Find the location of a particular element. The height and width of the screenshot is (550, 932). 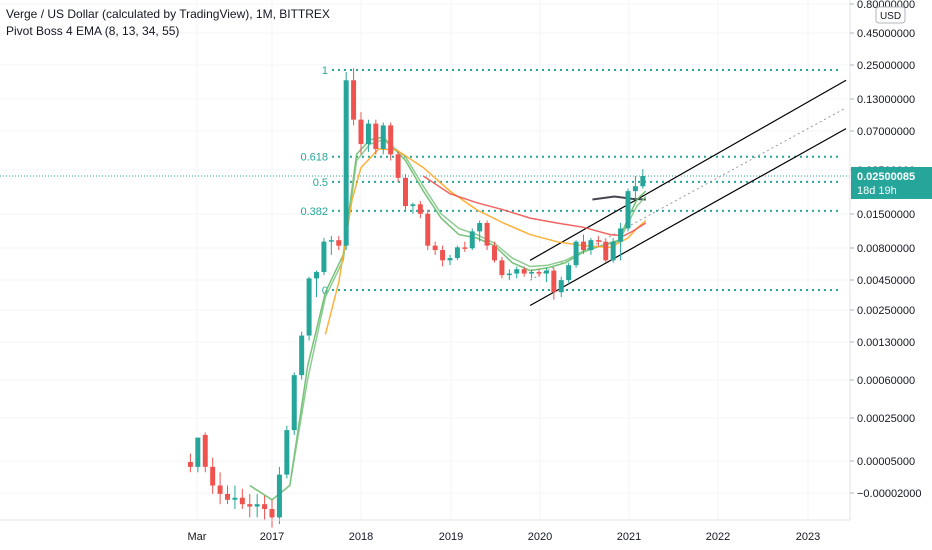

price-tick-label: 0.00025000 is located at coordinates (886, 419).